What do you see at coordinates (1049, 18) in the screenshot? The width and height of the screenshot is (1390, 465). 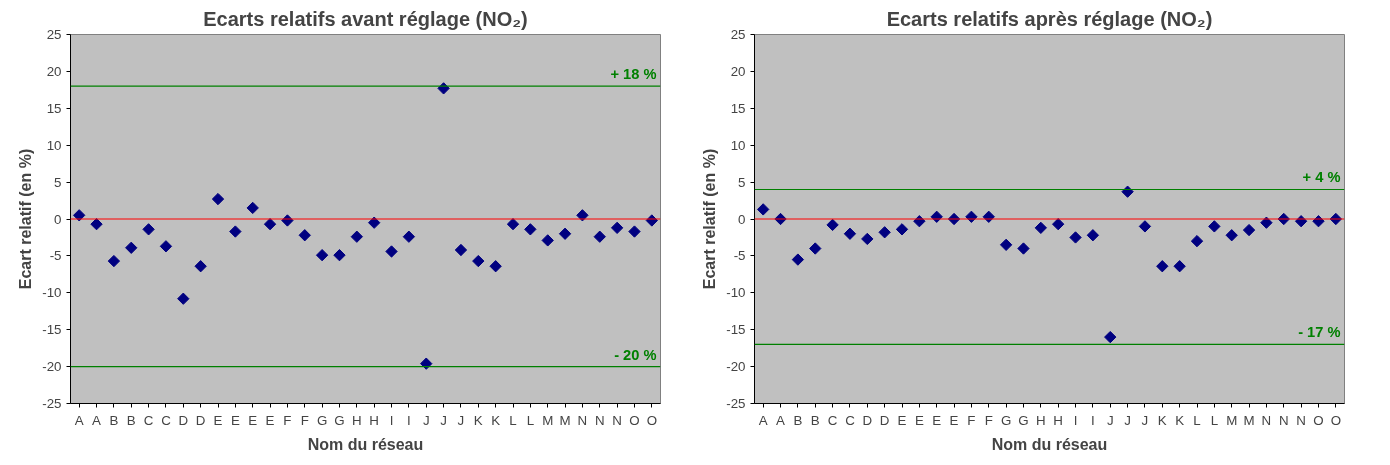 I see `chart-title: Ecarts relatifs après réglage (NO₂)` at bounding box center [1049, 18].